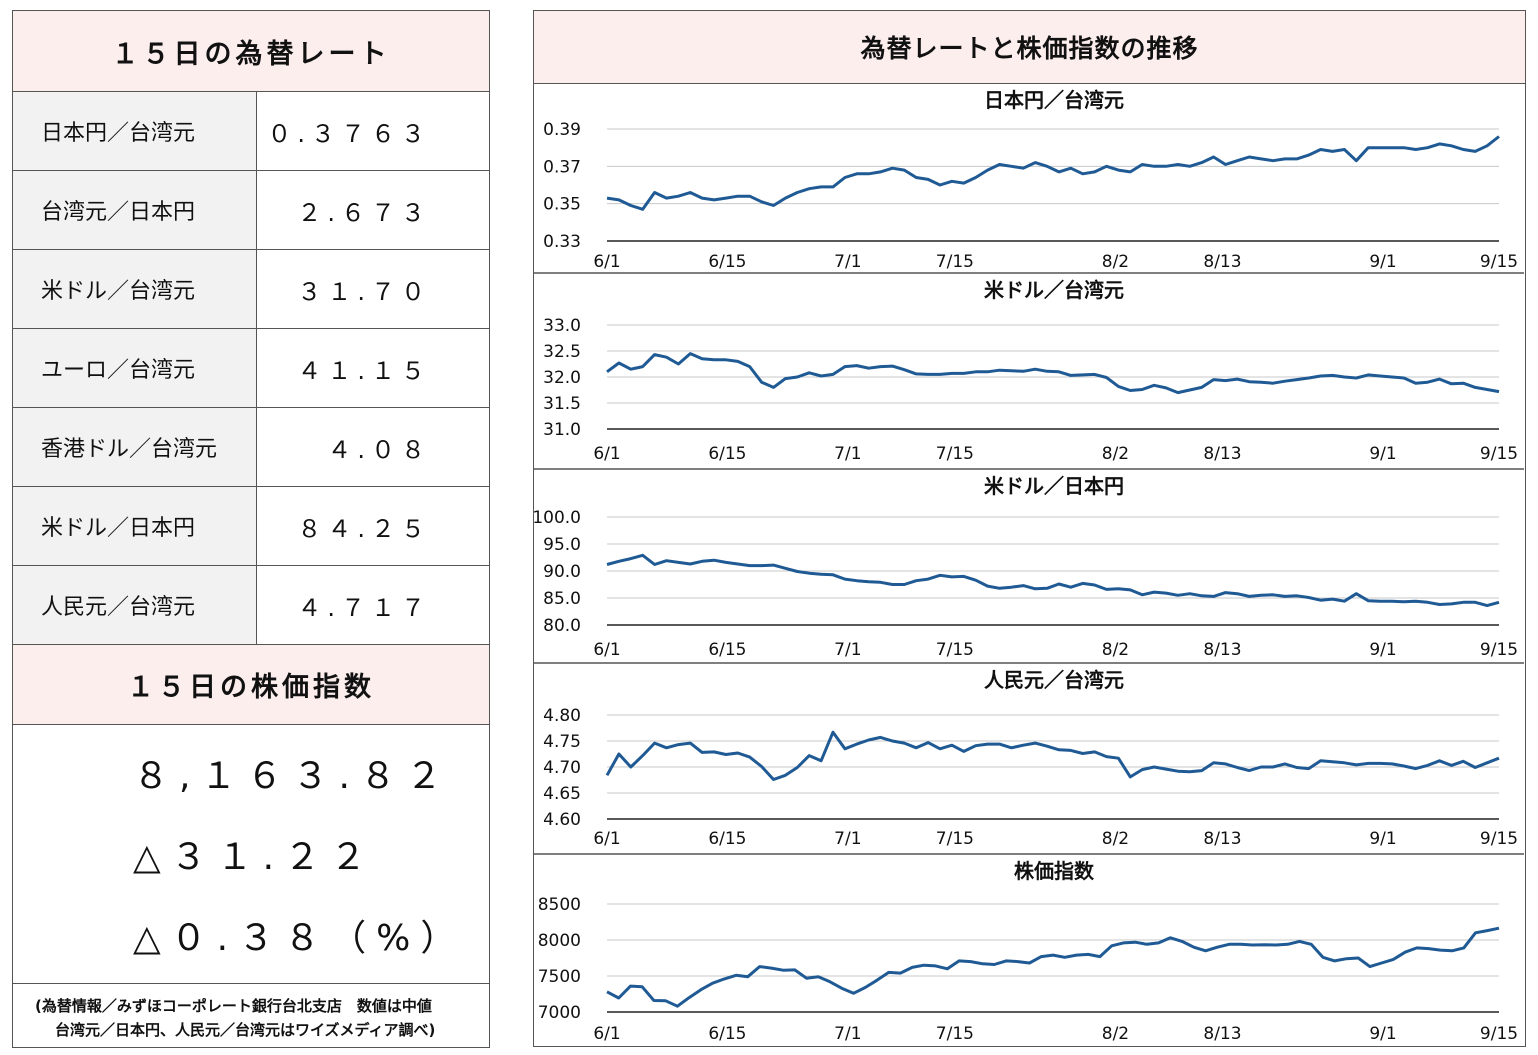 The height and width of the screenshot is (1055, 1538). I want to click on chart-title: 日本円／台湾元, so click(1054, 100).